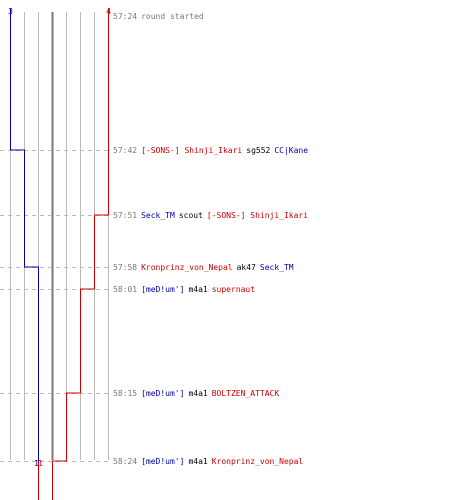  What do you see at coordinates (10, 11) in the screenshot?
I see `blue-start-count: 3` at bounding box center [10, 11].